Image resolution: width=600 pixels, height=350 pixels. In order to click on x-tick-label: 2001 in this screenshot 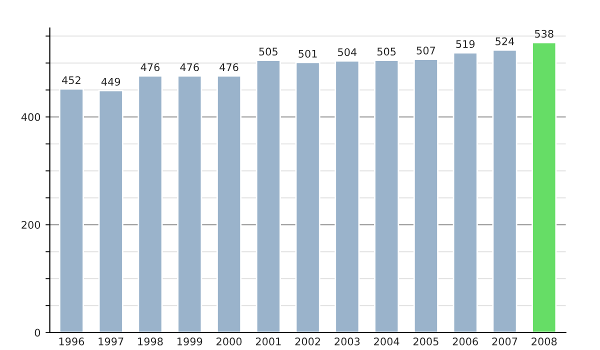, I will do `click(268, 342)`.